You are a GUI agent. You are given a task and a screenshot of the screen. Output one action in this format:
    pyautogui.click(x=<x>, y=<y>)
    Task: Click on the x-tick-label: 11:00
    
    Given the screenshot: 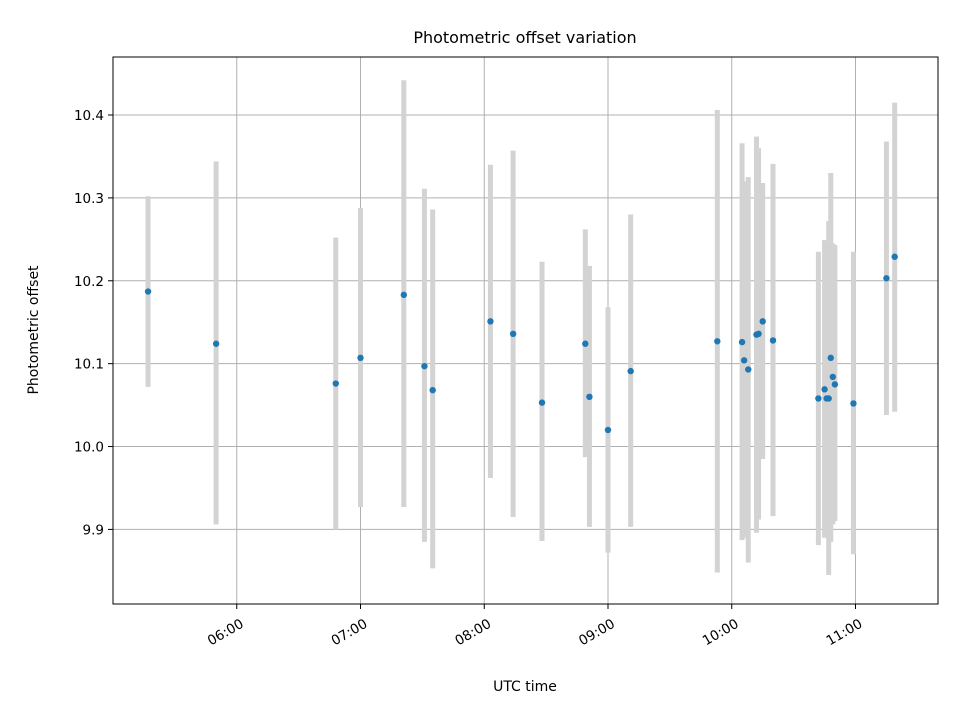 What is the action you would take?
    pyautogui.click(x=845, y=632)
    